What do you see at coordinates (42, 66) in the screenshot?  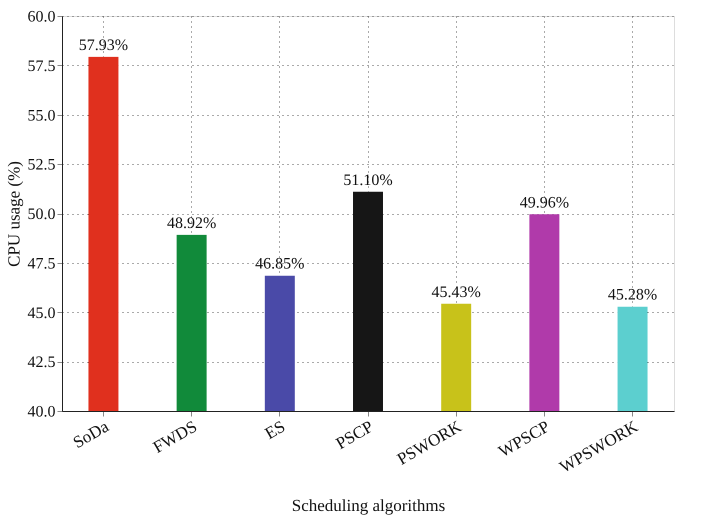 I see `y-tick-label: 57.5` at bounding box center [42, 66].